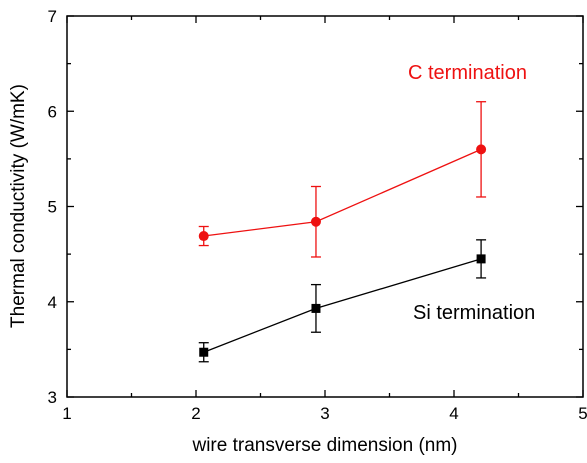 The image size is (587, 463). I want to click on annotation-c-termination: C termination, so click(467, 73).